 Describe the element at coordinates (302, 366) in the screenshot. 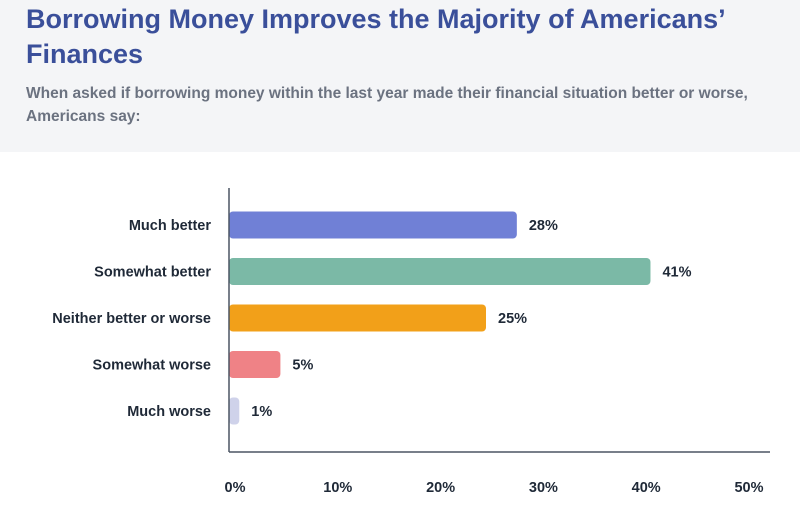

I see `value-label: 5%` at that location.